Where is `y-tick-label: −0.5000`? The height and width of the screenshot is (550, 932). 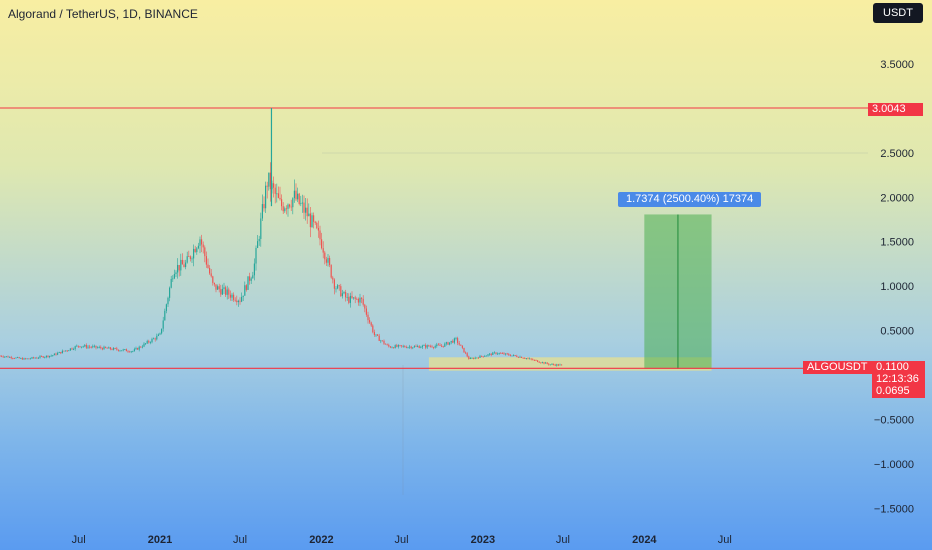
y-tick-label: −0.5000 is located at coordinates (894, 421).